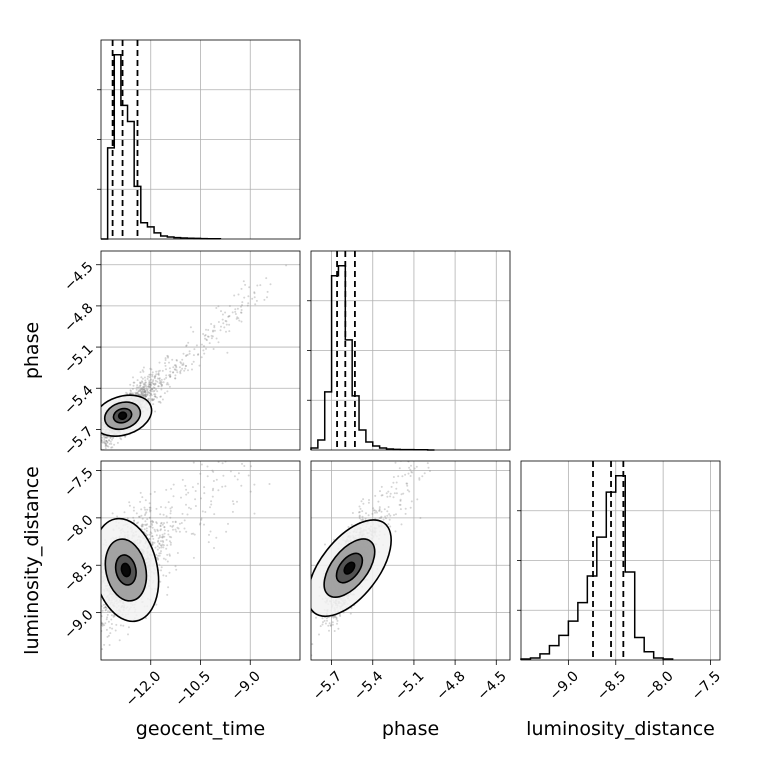  Describe the element at coordinates (200, 139) in the screenshot. I see `panel-frame` at that location.